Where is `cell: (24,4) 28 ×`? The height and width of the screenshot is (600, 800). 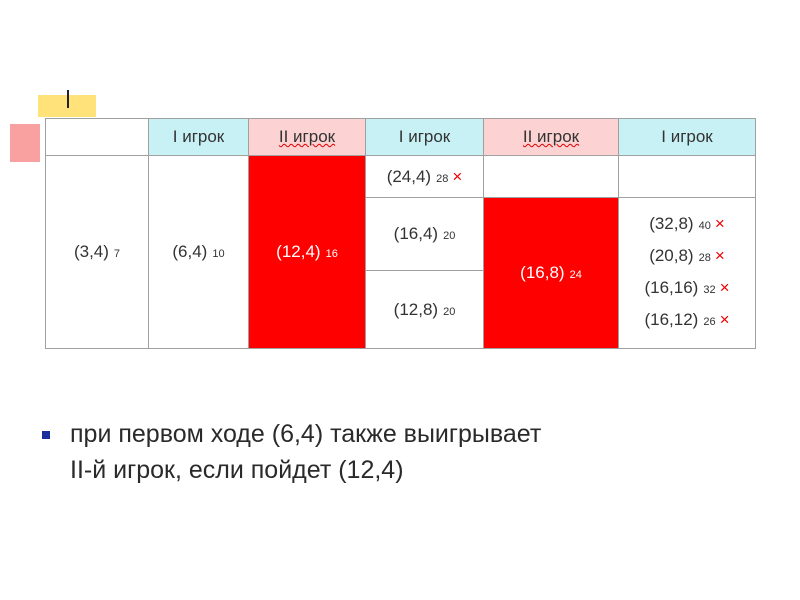
cell: (24,4) 28 × is located at coordinates (424, 176).